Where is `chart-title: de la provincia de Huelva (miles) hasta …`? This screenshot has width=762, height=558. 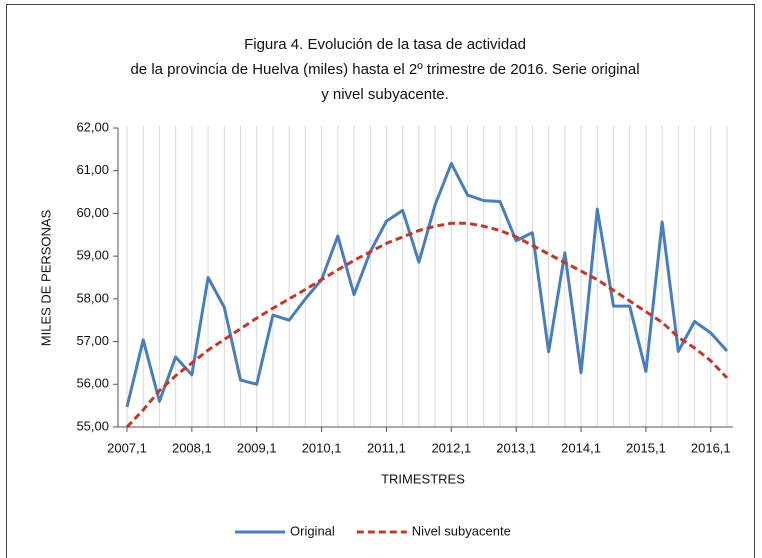
chart-title: de la provincia de Huelva (miles) hasta … is located at coordinates (384, 69).